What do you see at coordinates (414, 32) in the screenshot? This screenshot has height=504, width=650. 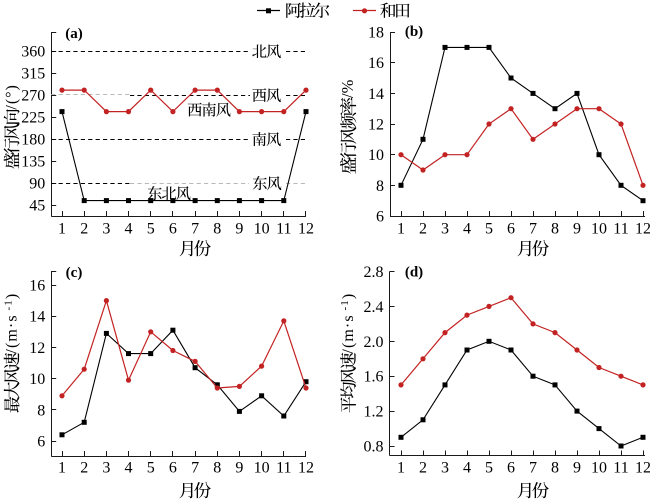 I see `svg-text: (b)` at bounding box center [414, 32].